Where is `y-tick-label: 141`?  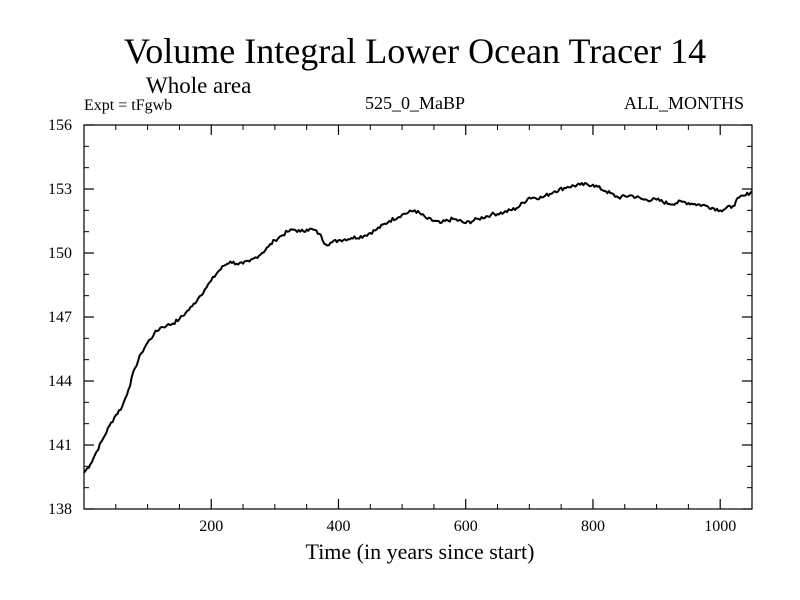
y-tick-label: 141 is located at coordinates (60, 445).